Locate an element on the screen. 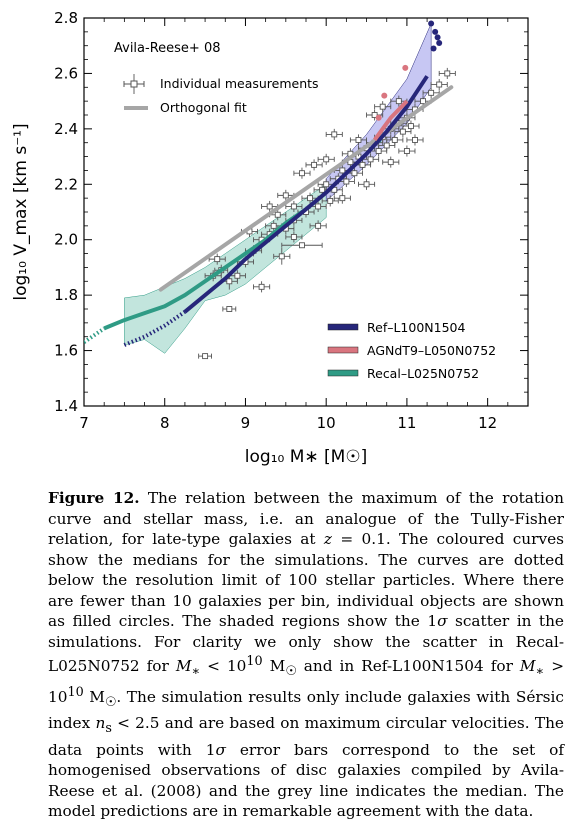  y-tick-label: 2.0 is located at coordinates (66, 240).